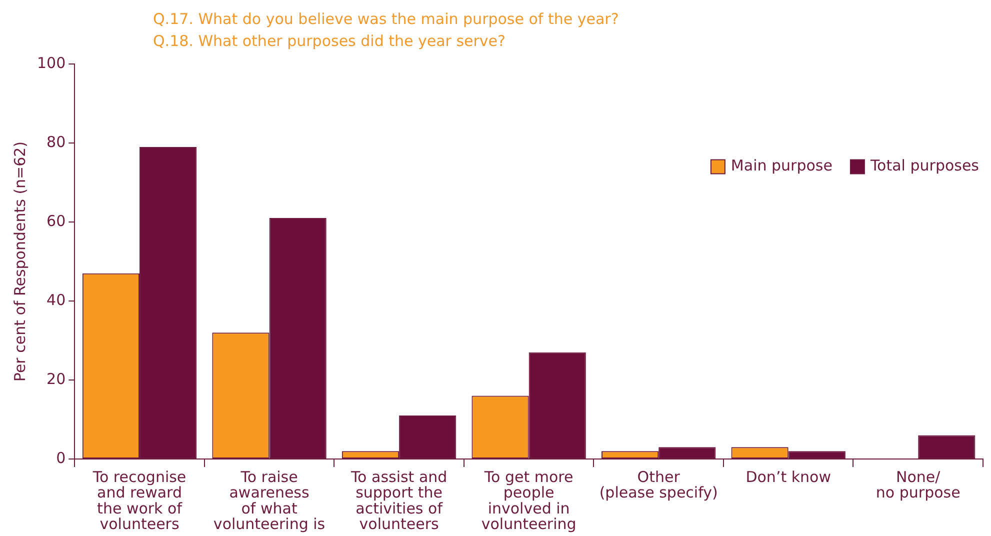  What do you see at coordinates (56, 379) in the screenshot?
I see `y-tick-label: 20` at bounding box center [56, 379].